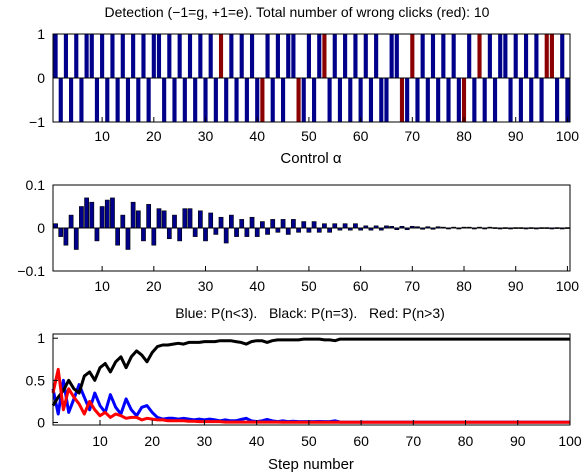  Describe the element at coordinates (310, 395) in the screenshot. I see `probability-series-line` at that location.